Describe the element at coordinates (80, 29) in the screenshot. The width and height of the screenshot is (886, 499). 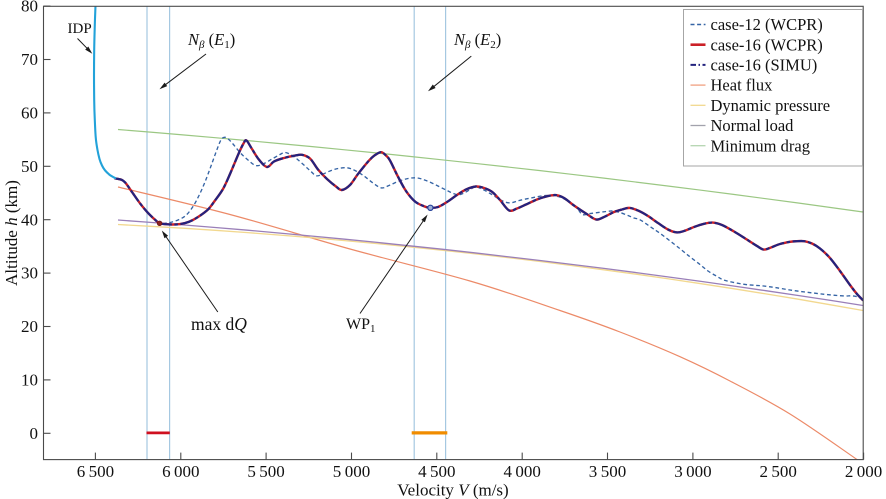
I see `svg-text: IDP` at that location.